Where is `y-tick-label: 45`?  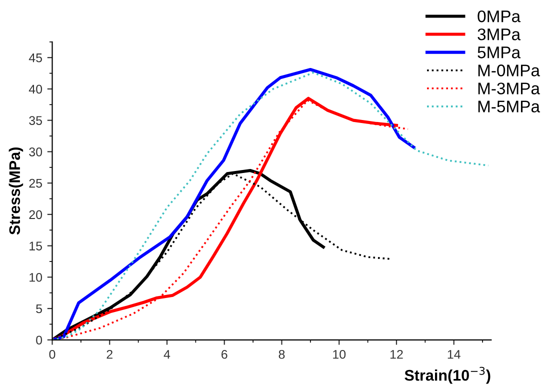 y-tick-label: 45 is located at coordinates (35, 58).